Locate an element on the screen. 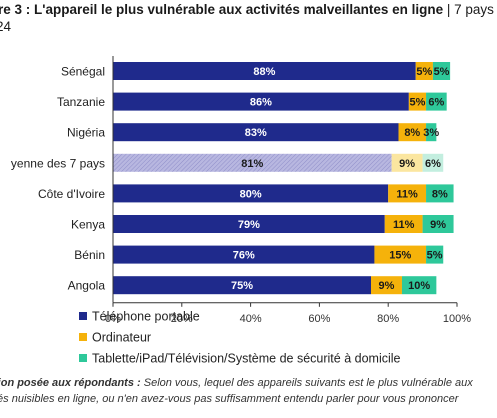 The height and width of the screenshot is (418, 497). category-label: yenne des 7 pays is located at coordinates (58, 163).